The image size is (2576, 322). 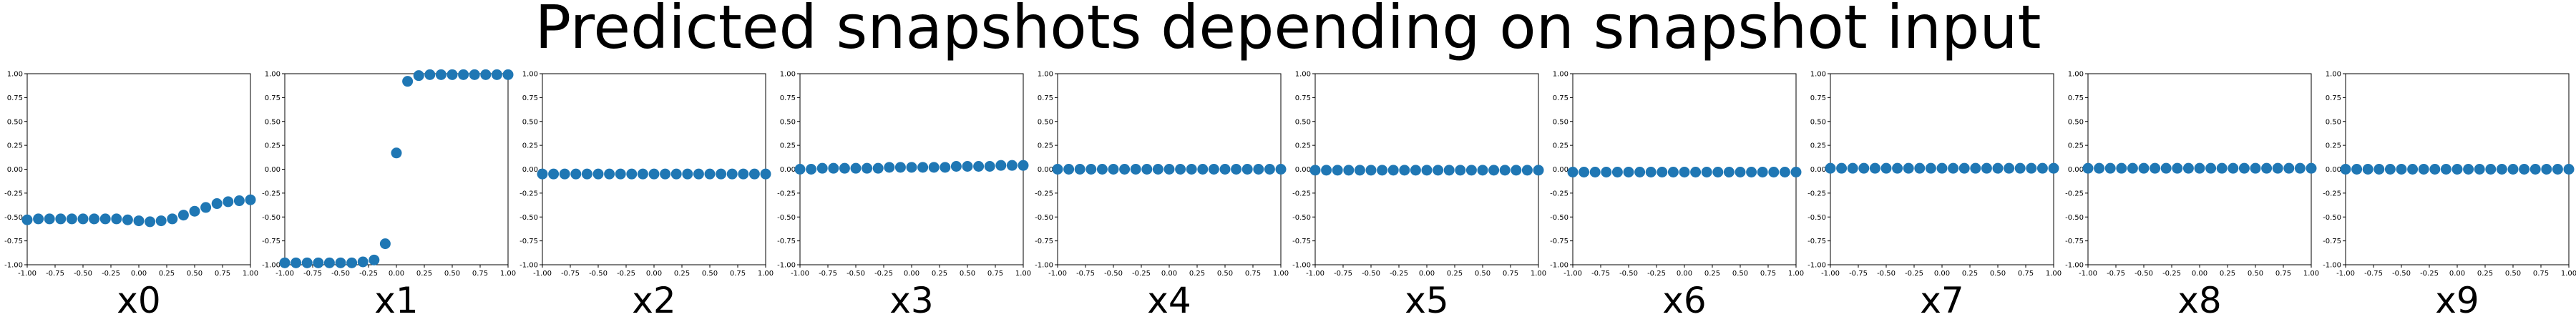 What do you see at coordinates (710, 274) in the screenshot?
I see `x-tick-label: 0.50` at bounding box center [710, 274].